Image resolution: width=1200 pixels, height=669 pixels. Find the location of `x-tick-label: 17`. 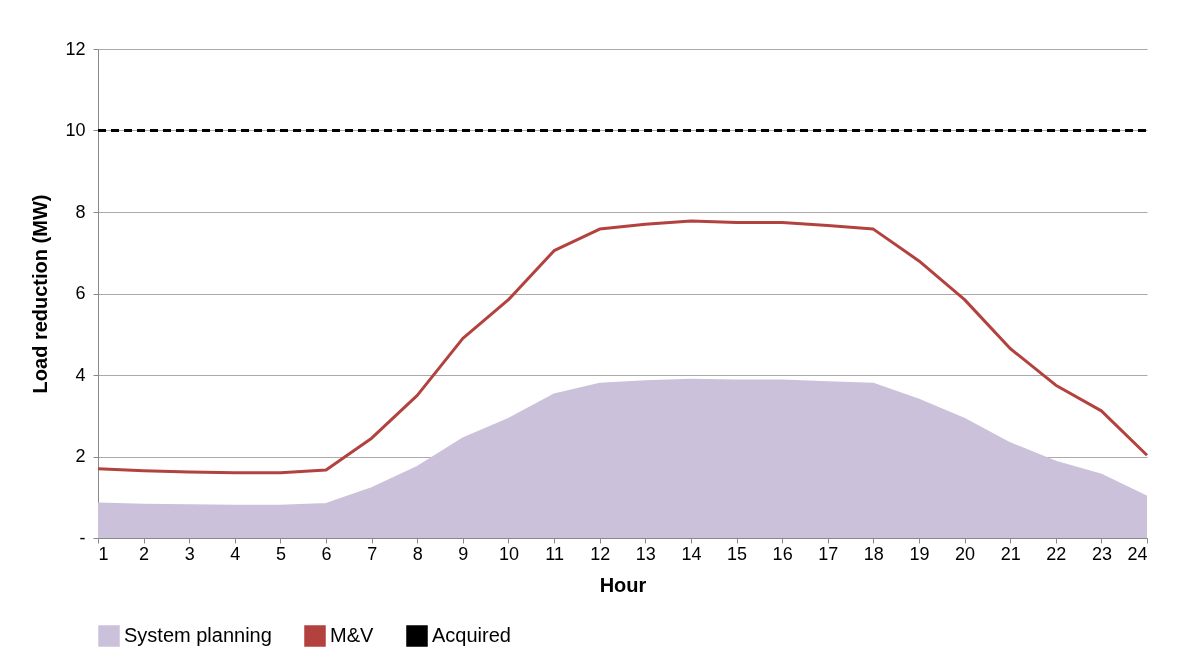

x-tick-label: 17 is located at coordinates (828, 553).